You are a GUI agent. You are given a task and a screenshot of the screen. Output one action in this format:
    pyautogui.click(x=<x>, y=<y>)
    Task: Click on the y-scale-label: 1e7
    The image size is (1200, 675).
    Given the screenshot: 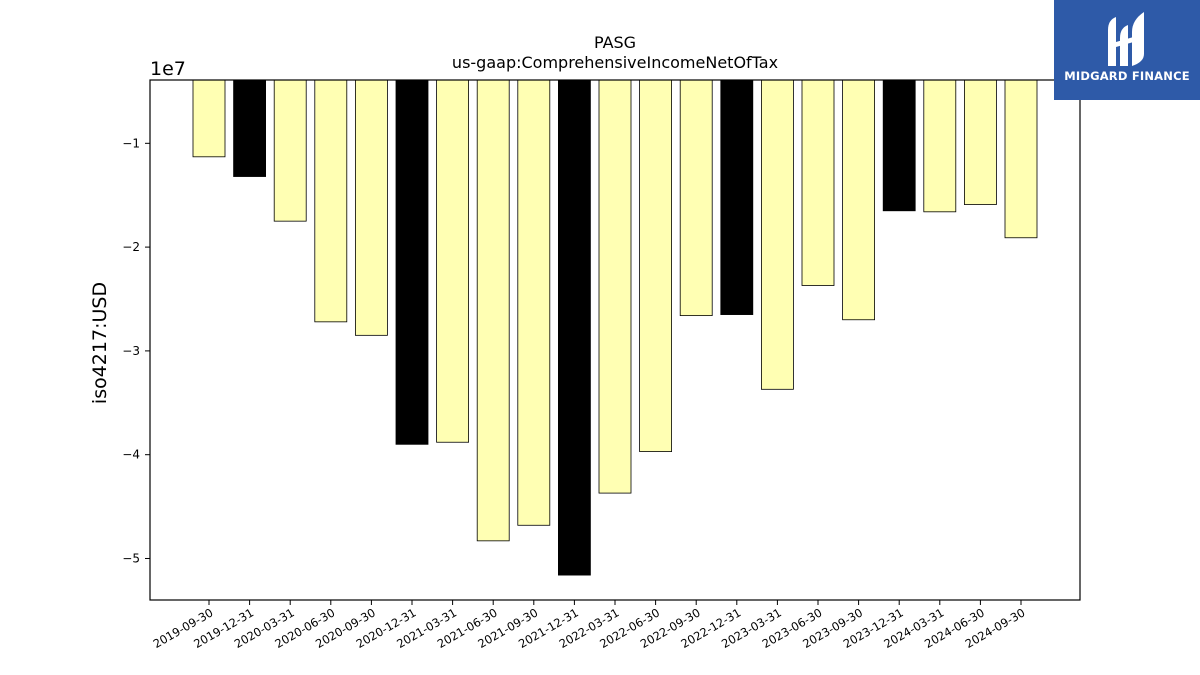 What is the action you would take?
    pyautogui.click(x=168, y=69)
    